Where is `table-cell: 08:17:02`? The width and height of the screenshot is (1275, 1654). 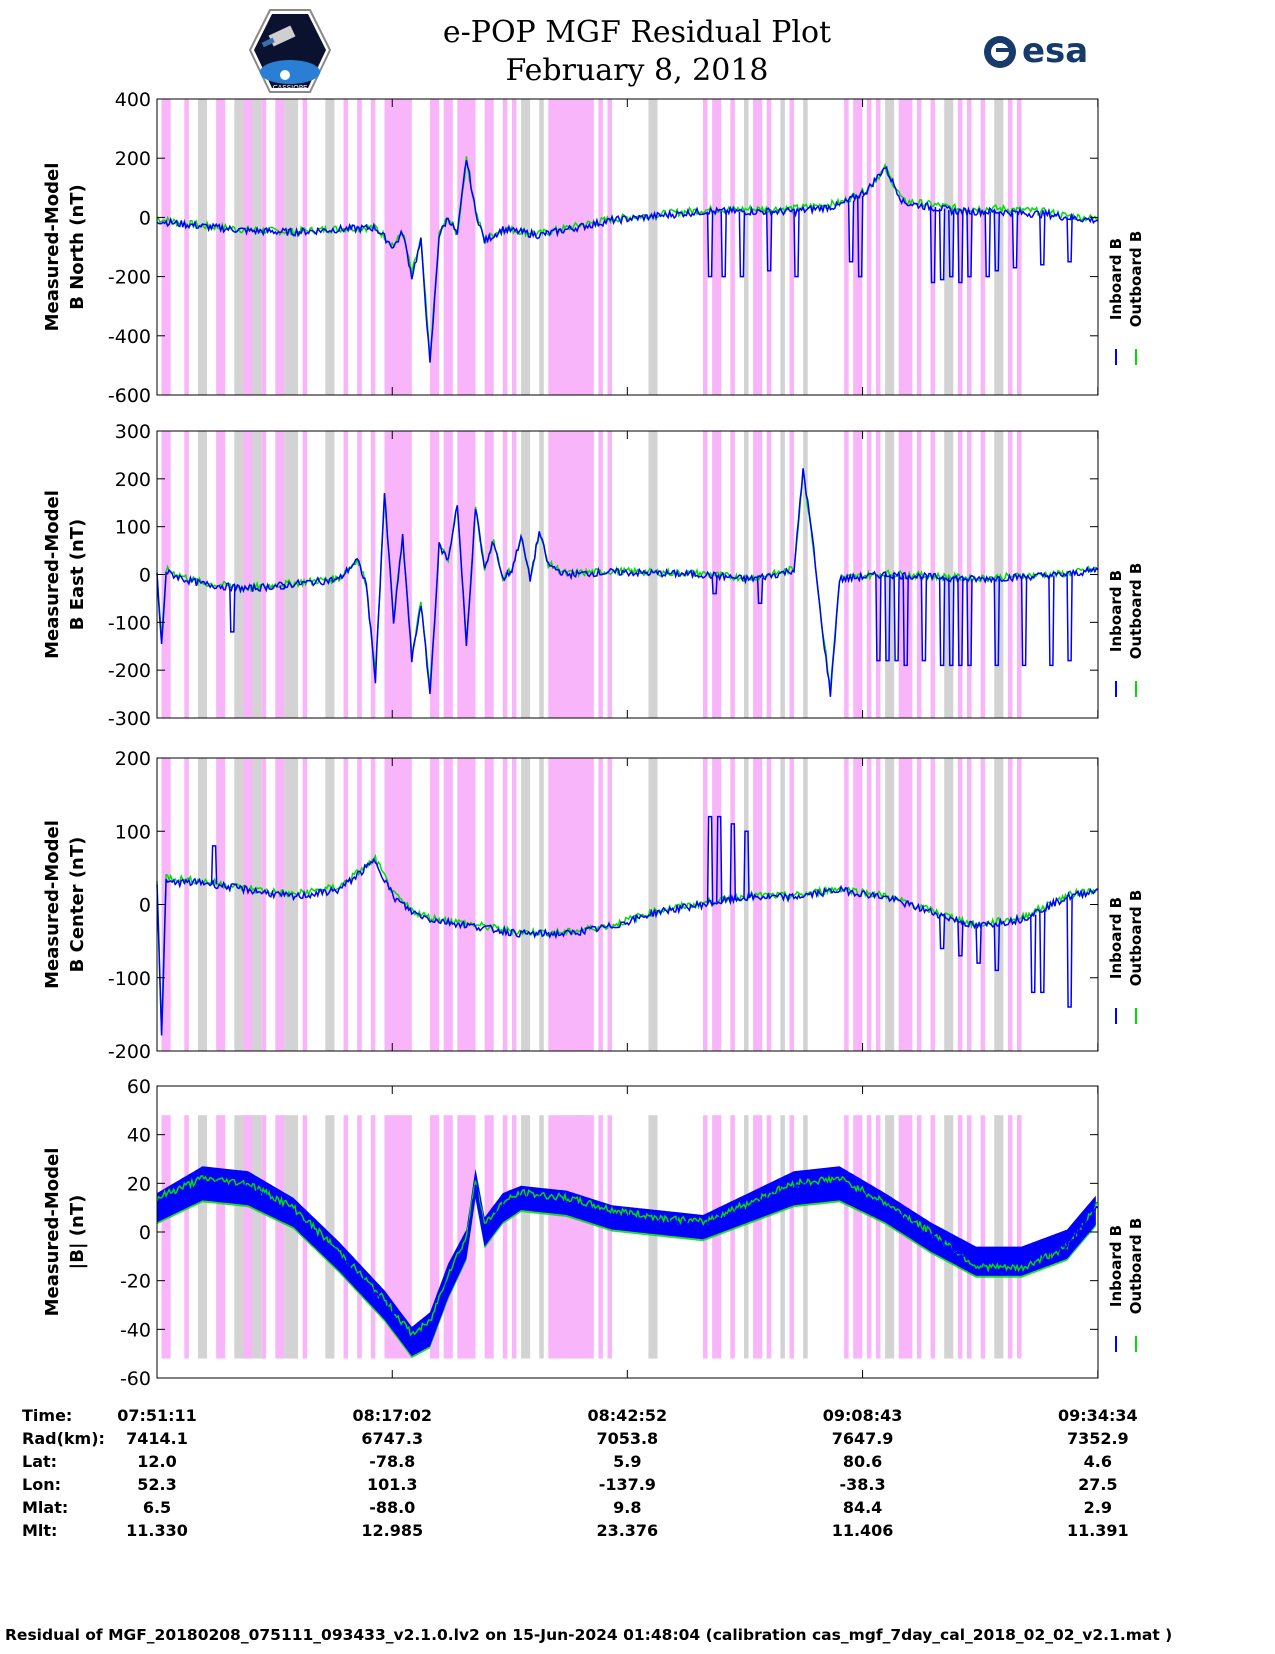 table-cell: 08:17:02 is located at coordinates (392, 1415).